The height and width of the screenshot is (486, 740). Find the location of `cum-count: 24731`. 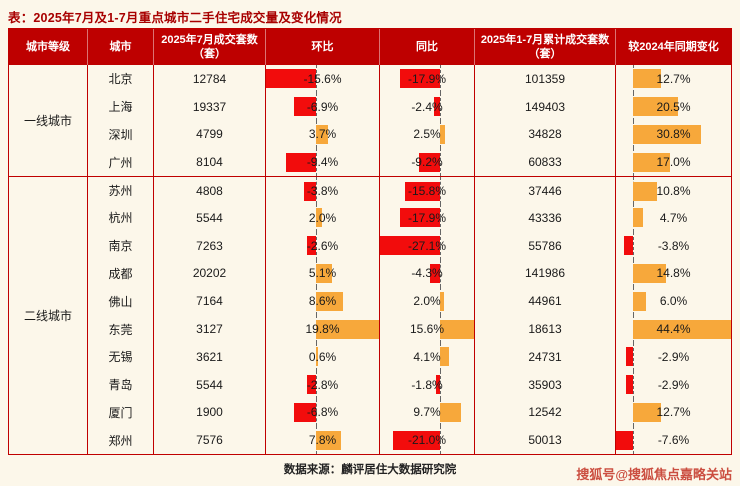

cum-count: 24731 is located at coordinates (545, 356).